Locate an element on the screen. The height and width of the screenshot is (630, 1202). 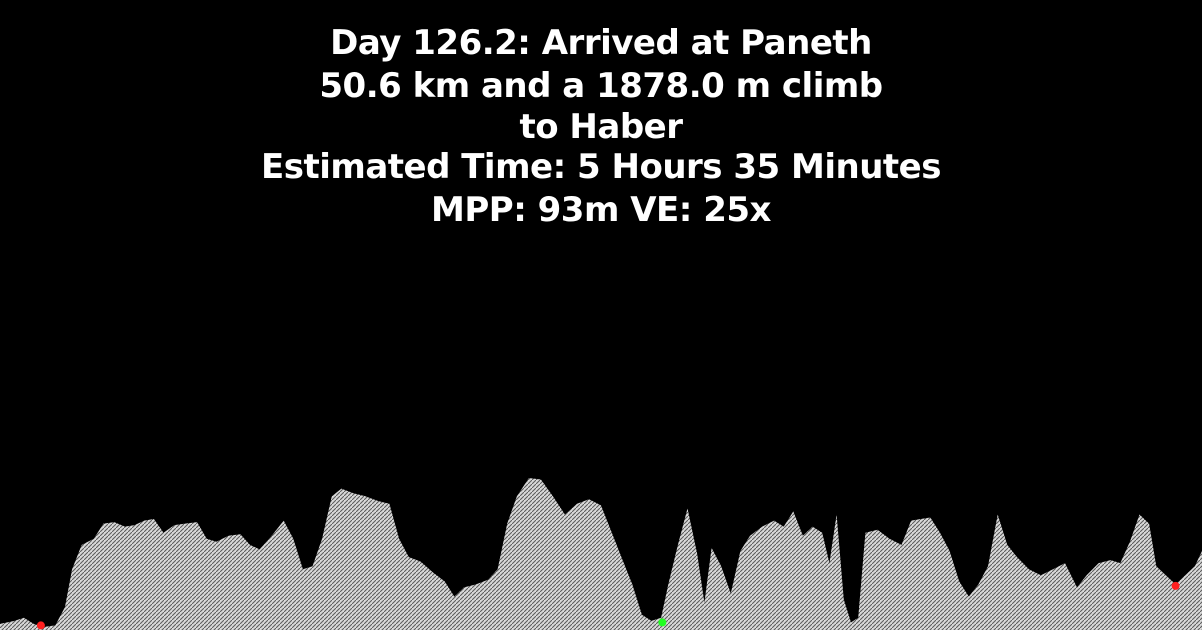
day-arrival-title: Day 126.2: Arrived at Paneth is located at coordinates (601, 43).